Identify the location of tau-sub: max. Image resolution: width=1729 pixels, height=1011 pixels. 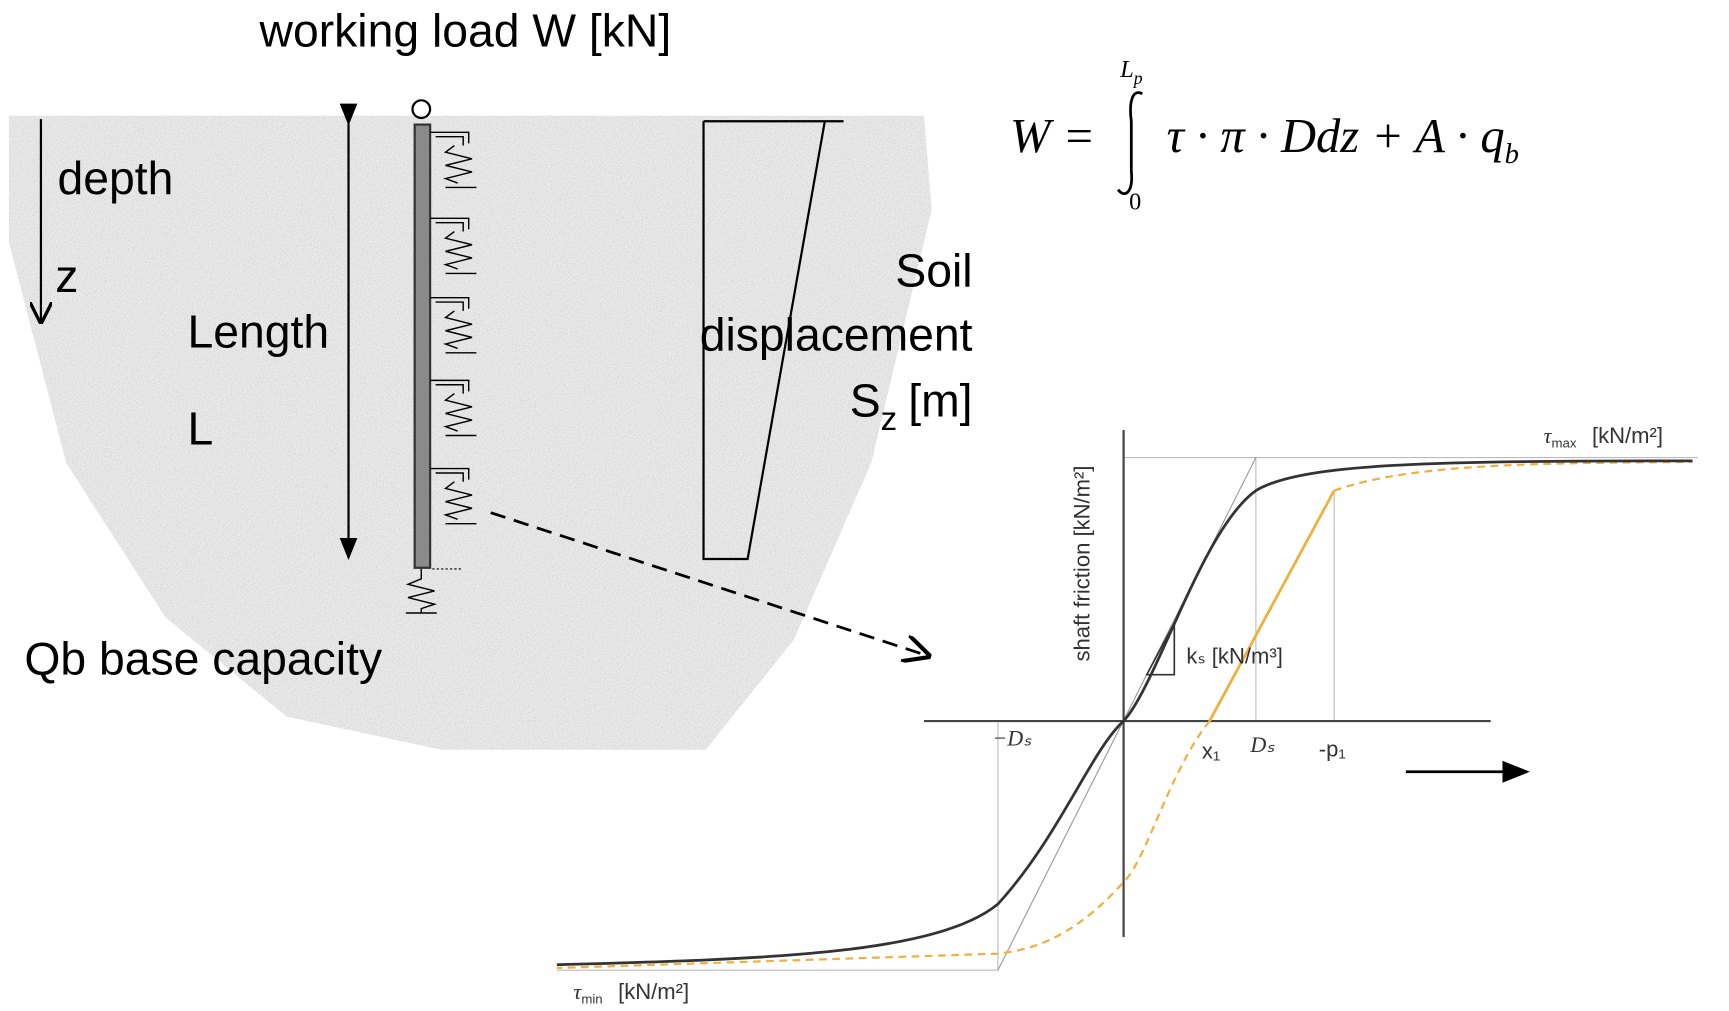
(1564, 443).